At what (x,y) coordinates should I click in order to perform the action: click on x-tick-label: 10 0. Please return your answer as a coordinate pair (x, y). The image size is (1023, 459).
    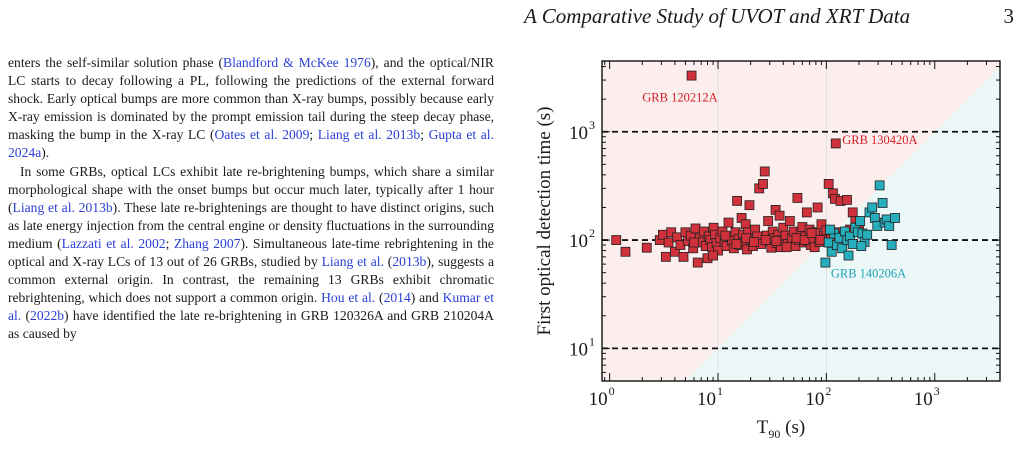
    Looking at the image, I should click on (602, 397).